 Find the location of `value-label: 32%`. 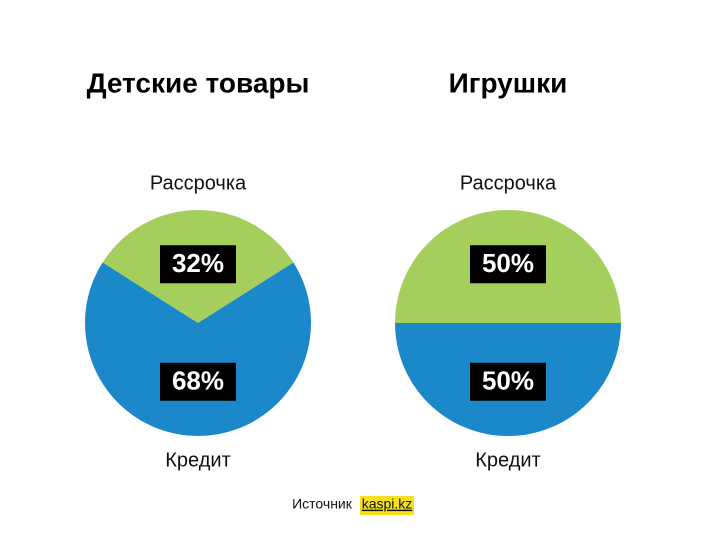

value-label: 32% is located at coordinates (198, 263).